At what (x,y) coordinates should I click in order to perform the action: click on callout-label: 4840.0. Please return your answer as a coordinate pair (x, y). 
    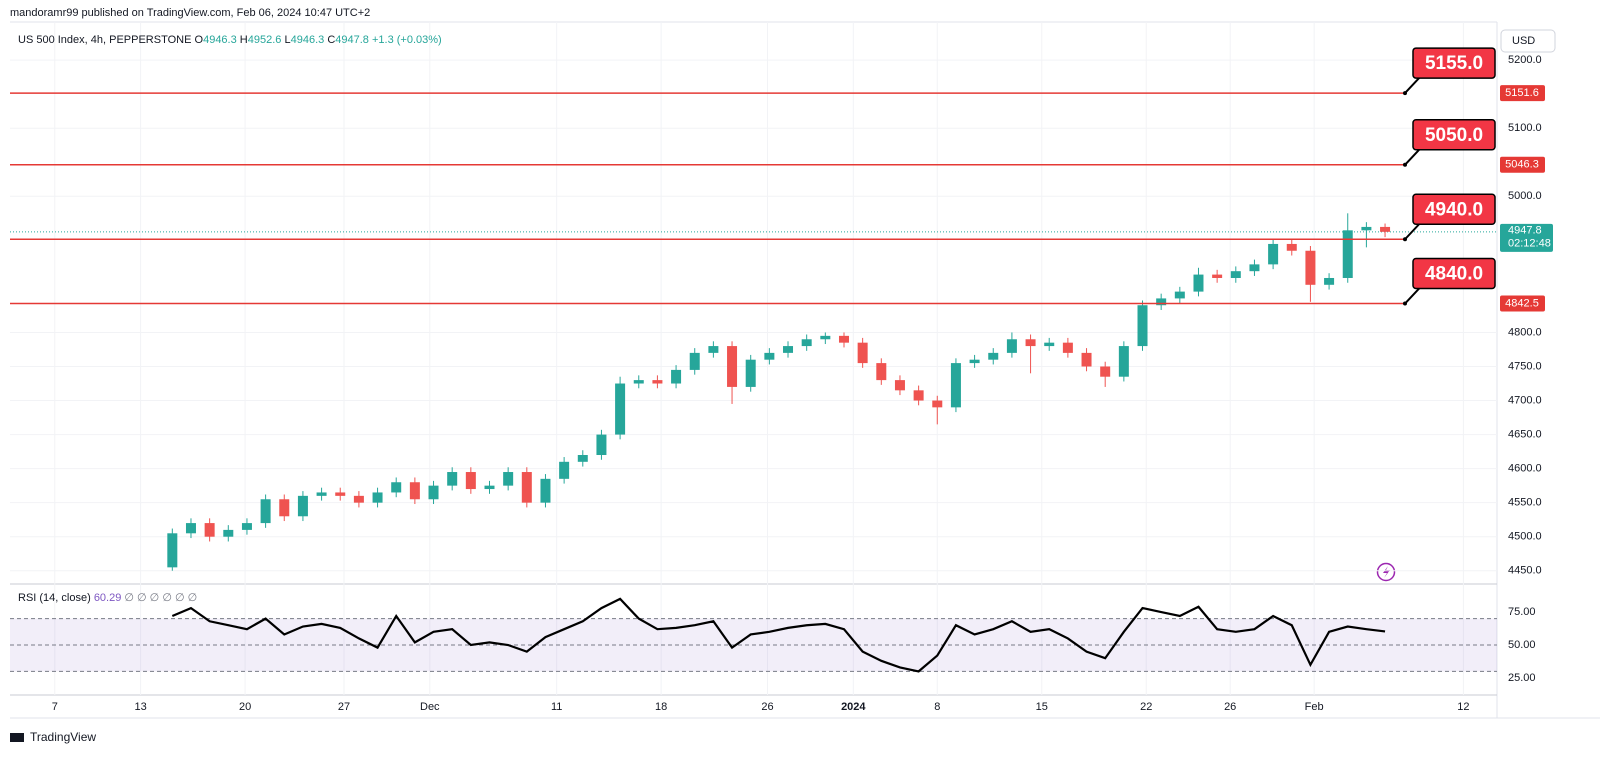
    Looking at the image, I should click on (1454, 274).